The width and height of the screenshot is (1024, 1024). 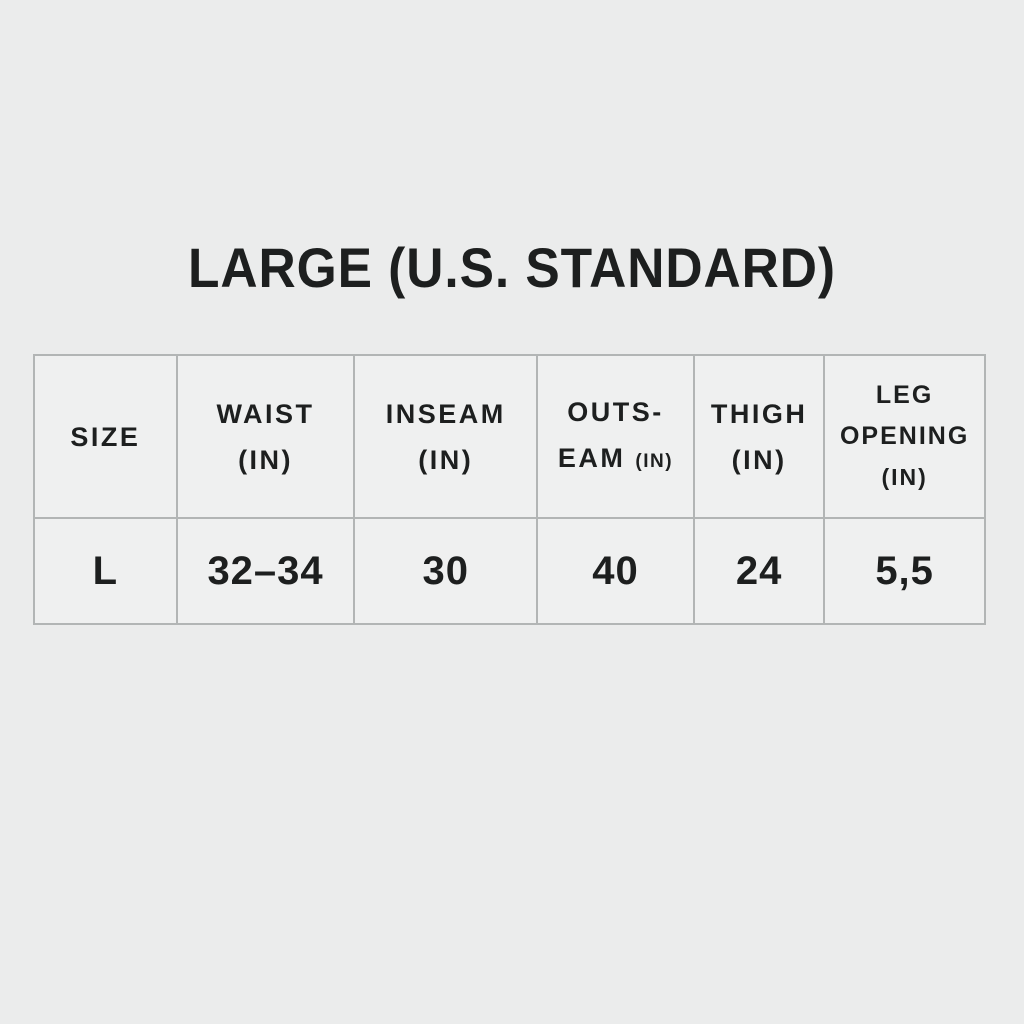 I want to click on header-leg-opening-label-line2: OPENING, so click(x=904, y=436).